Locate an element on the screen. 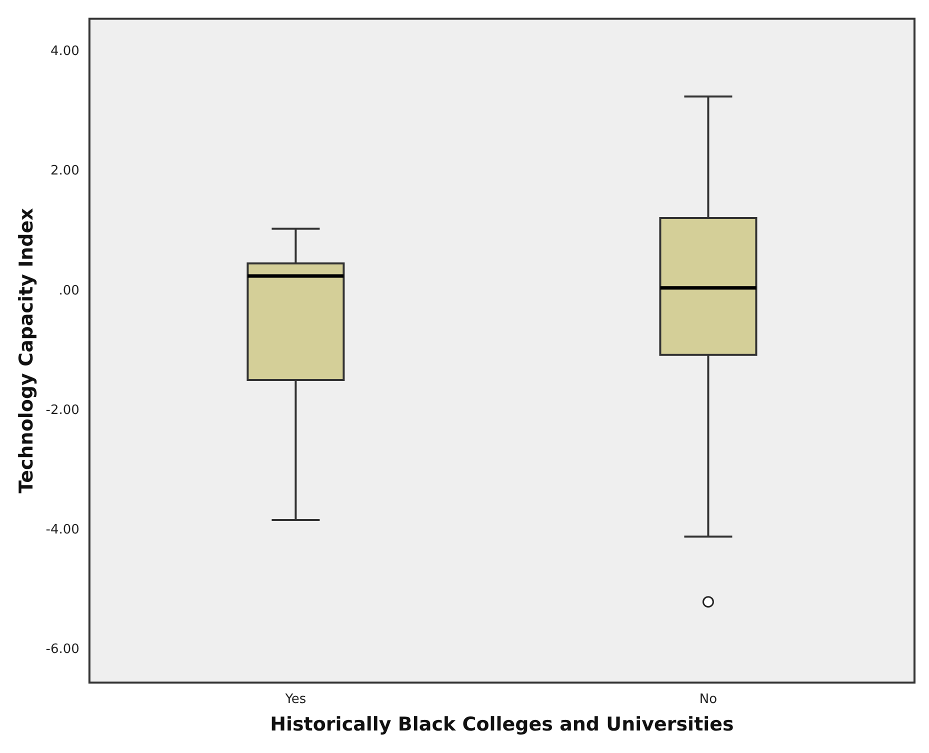  x-tick-label: No is located at coordinates (708, 699).